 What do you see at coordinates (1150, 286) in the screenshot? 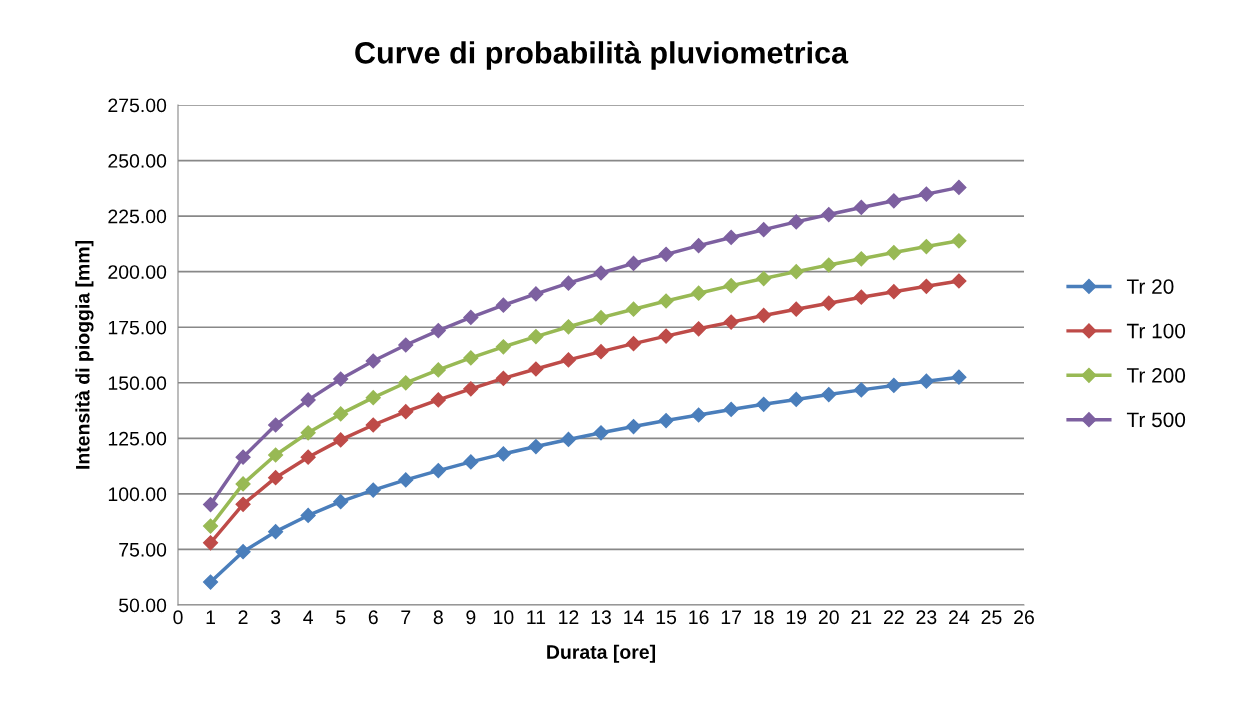
I see `legend-label: Tr 20` at bounding box center [1150, 286].